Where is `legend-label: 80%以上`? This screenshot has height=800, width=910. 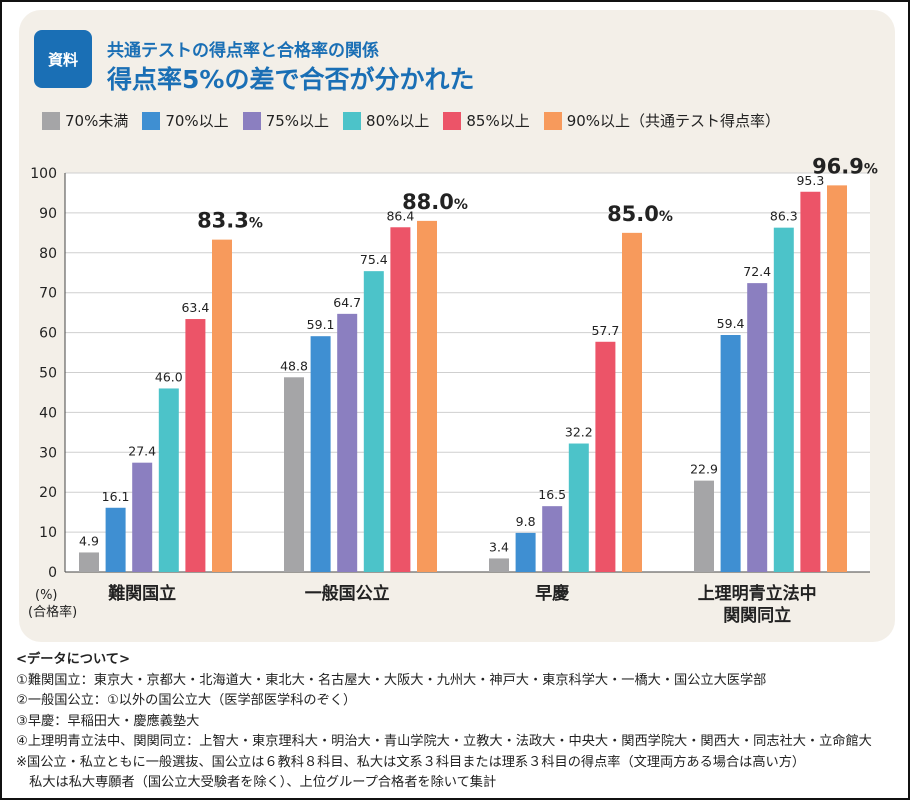 legend-label: 80%以上 is located at coordinates (398, 121).